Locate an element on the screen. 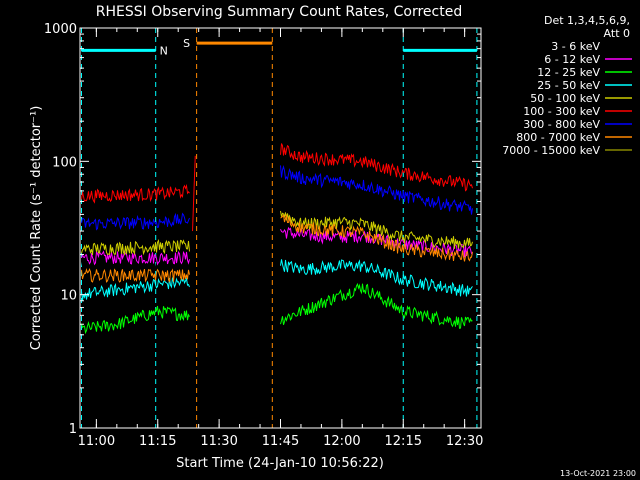  legend-label: 7000 - 15000 keV is located at coordinates (551, 150).